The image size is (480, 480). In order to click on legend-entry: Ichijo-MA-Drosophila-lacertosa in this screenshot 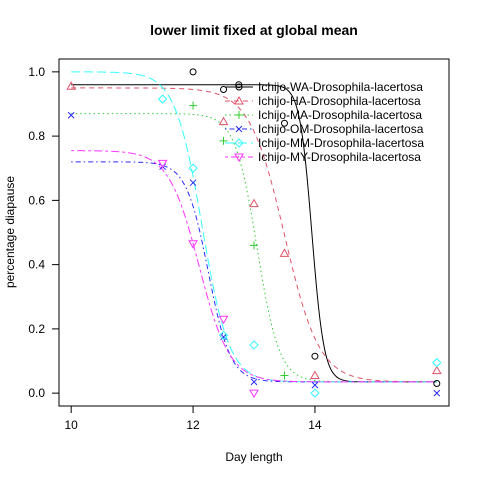, I will do `click(340, 115)`.